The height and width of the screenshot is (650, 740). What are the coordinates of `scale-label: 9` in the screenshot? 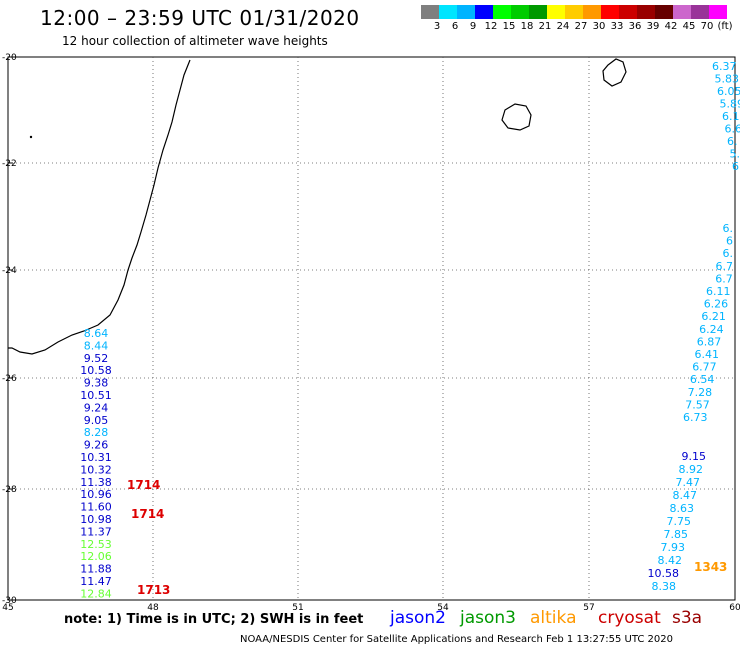 It's located at (473, 26).